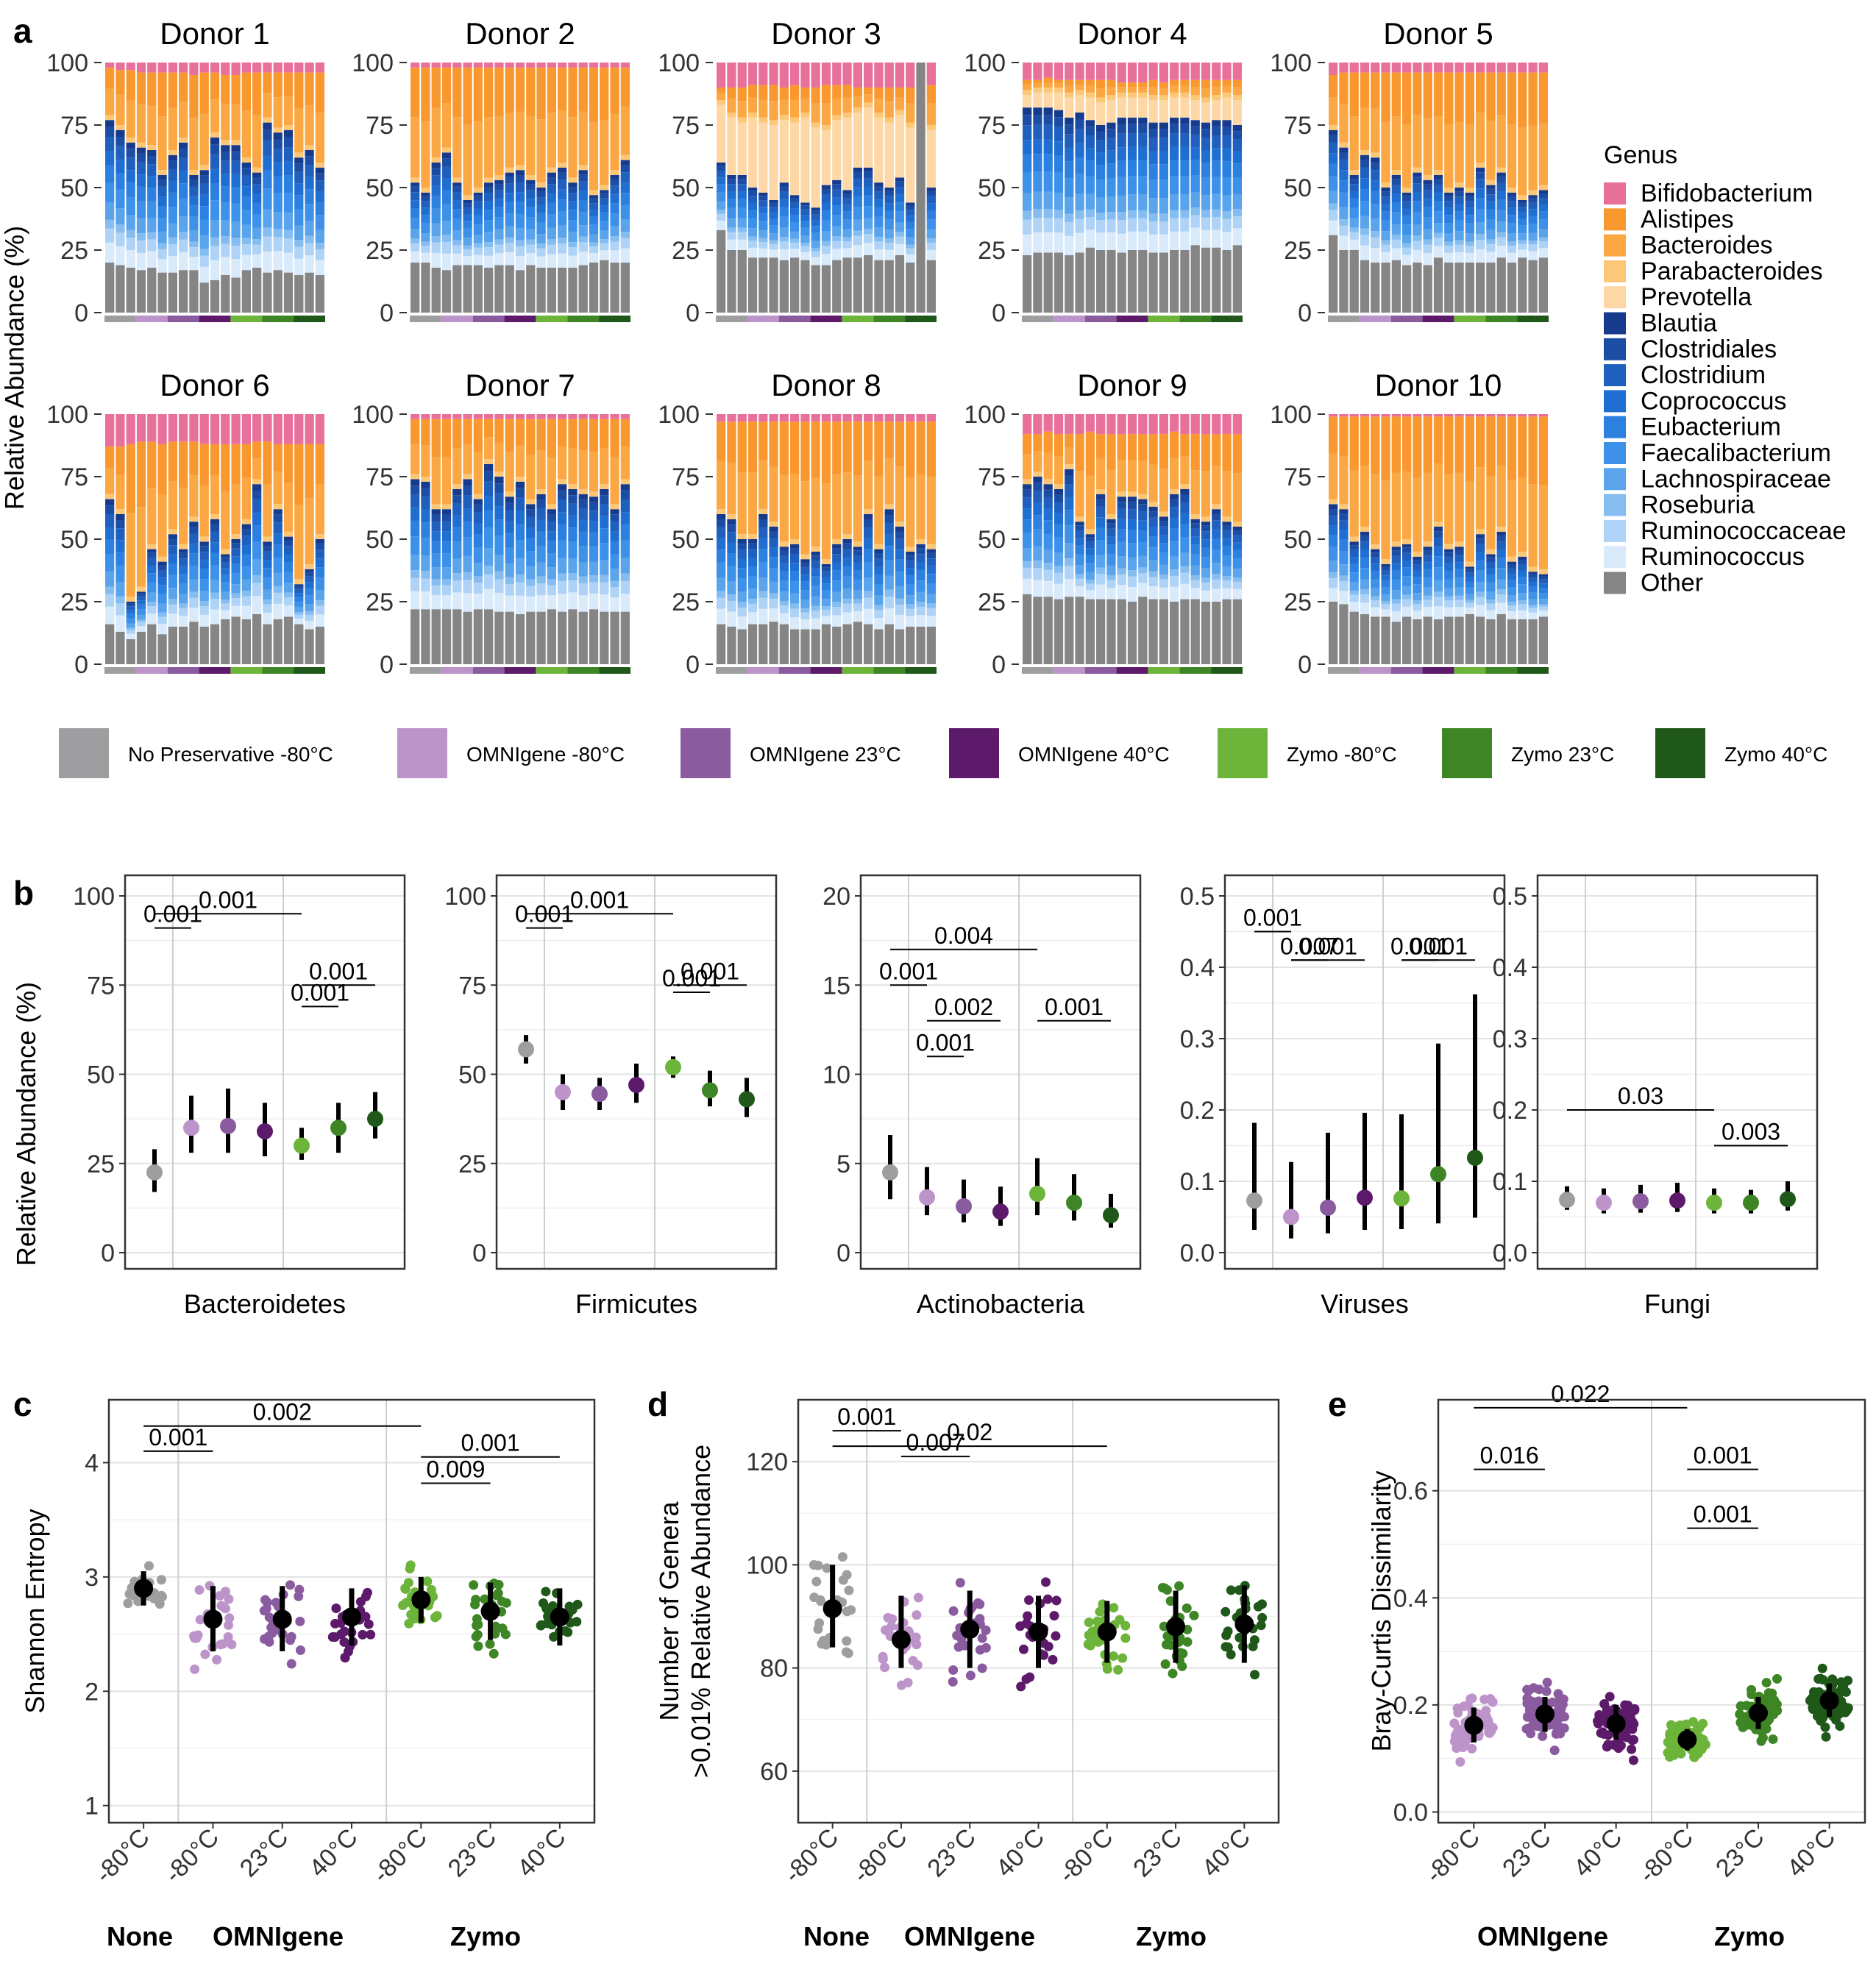 The width and height of the screenshot is (1876, 1986). What do you see at coordinates (1615, 271) in the screenshot?
I see `legend-swatch-parabacteroides` at bounding box center [1615, 271].